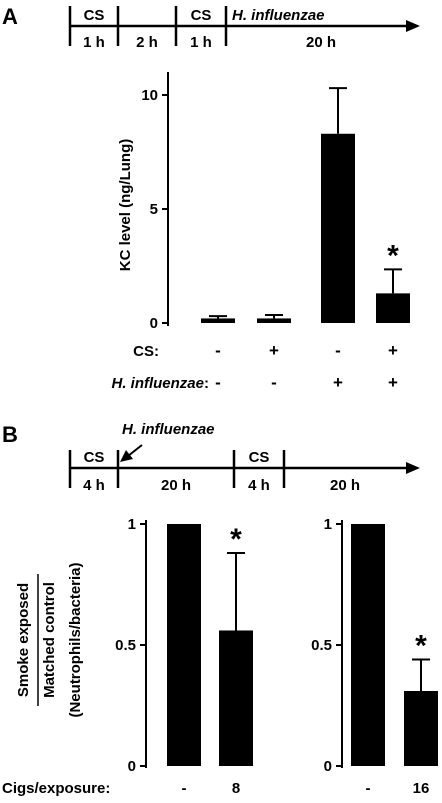 This screenshot has height=803, width=442. What do you see at coordinates (244, 28) in the screenshot?
I see `panel-a-timeline: CS CS H. influenzae 1 h 2 h 1 h 20 h` at bounding box center [244, 28].